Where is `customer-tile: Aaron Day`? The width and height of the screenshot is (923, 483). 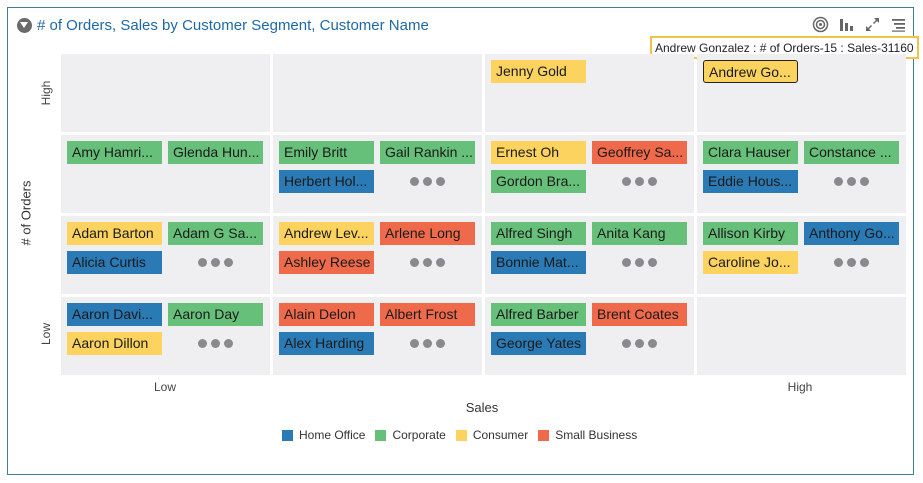 customer-tile: Aaron Day is located at coordinates (215, 314).